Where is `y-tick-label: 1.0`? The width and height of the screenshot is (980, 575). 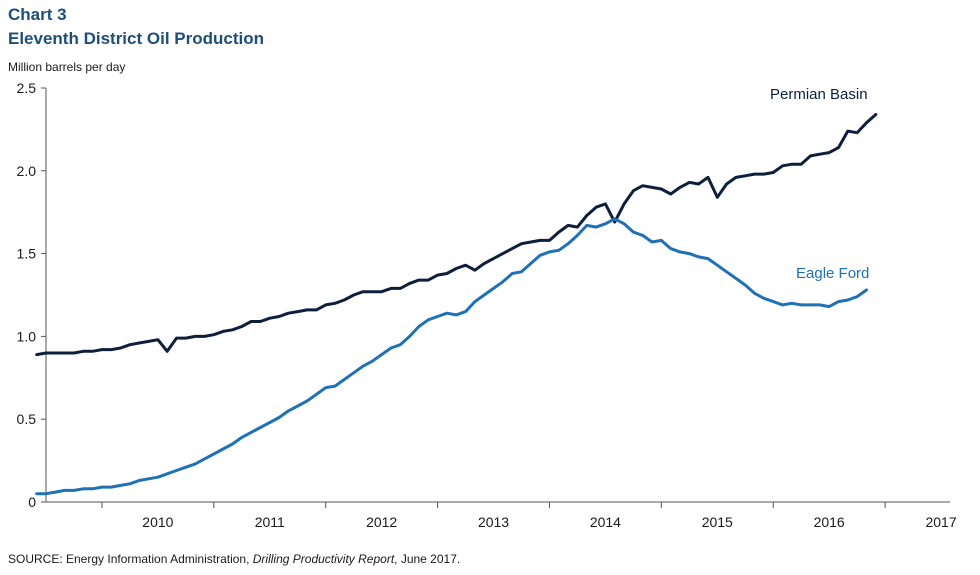
y-tick-label: 1.0 is located at coordinates (27, 336).